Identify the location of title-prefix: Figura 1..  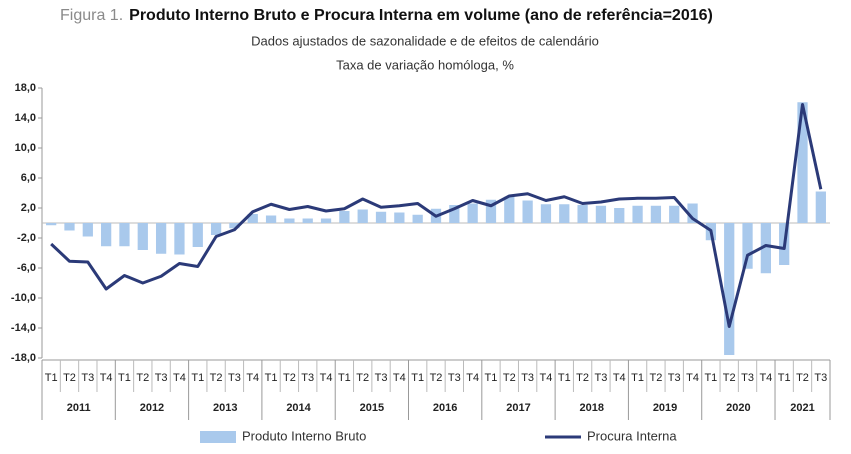
(91, 15).